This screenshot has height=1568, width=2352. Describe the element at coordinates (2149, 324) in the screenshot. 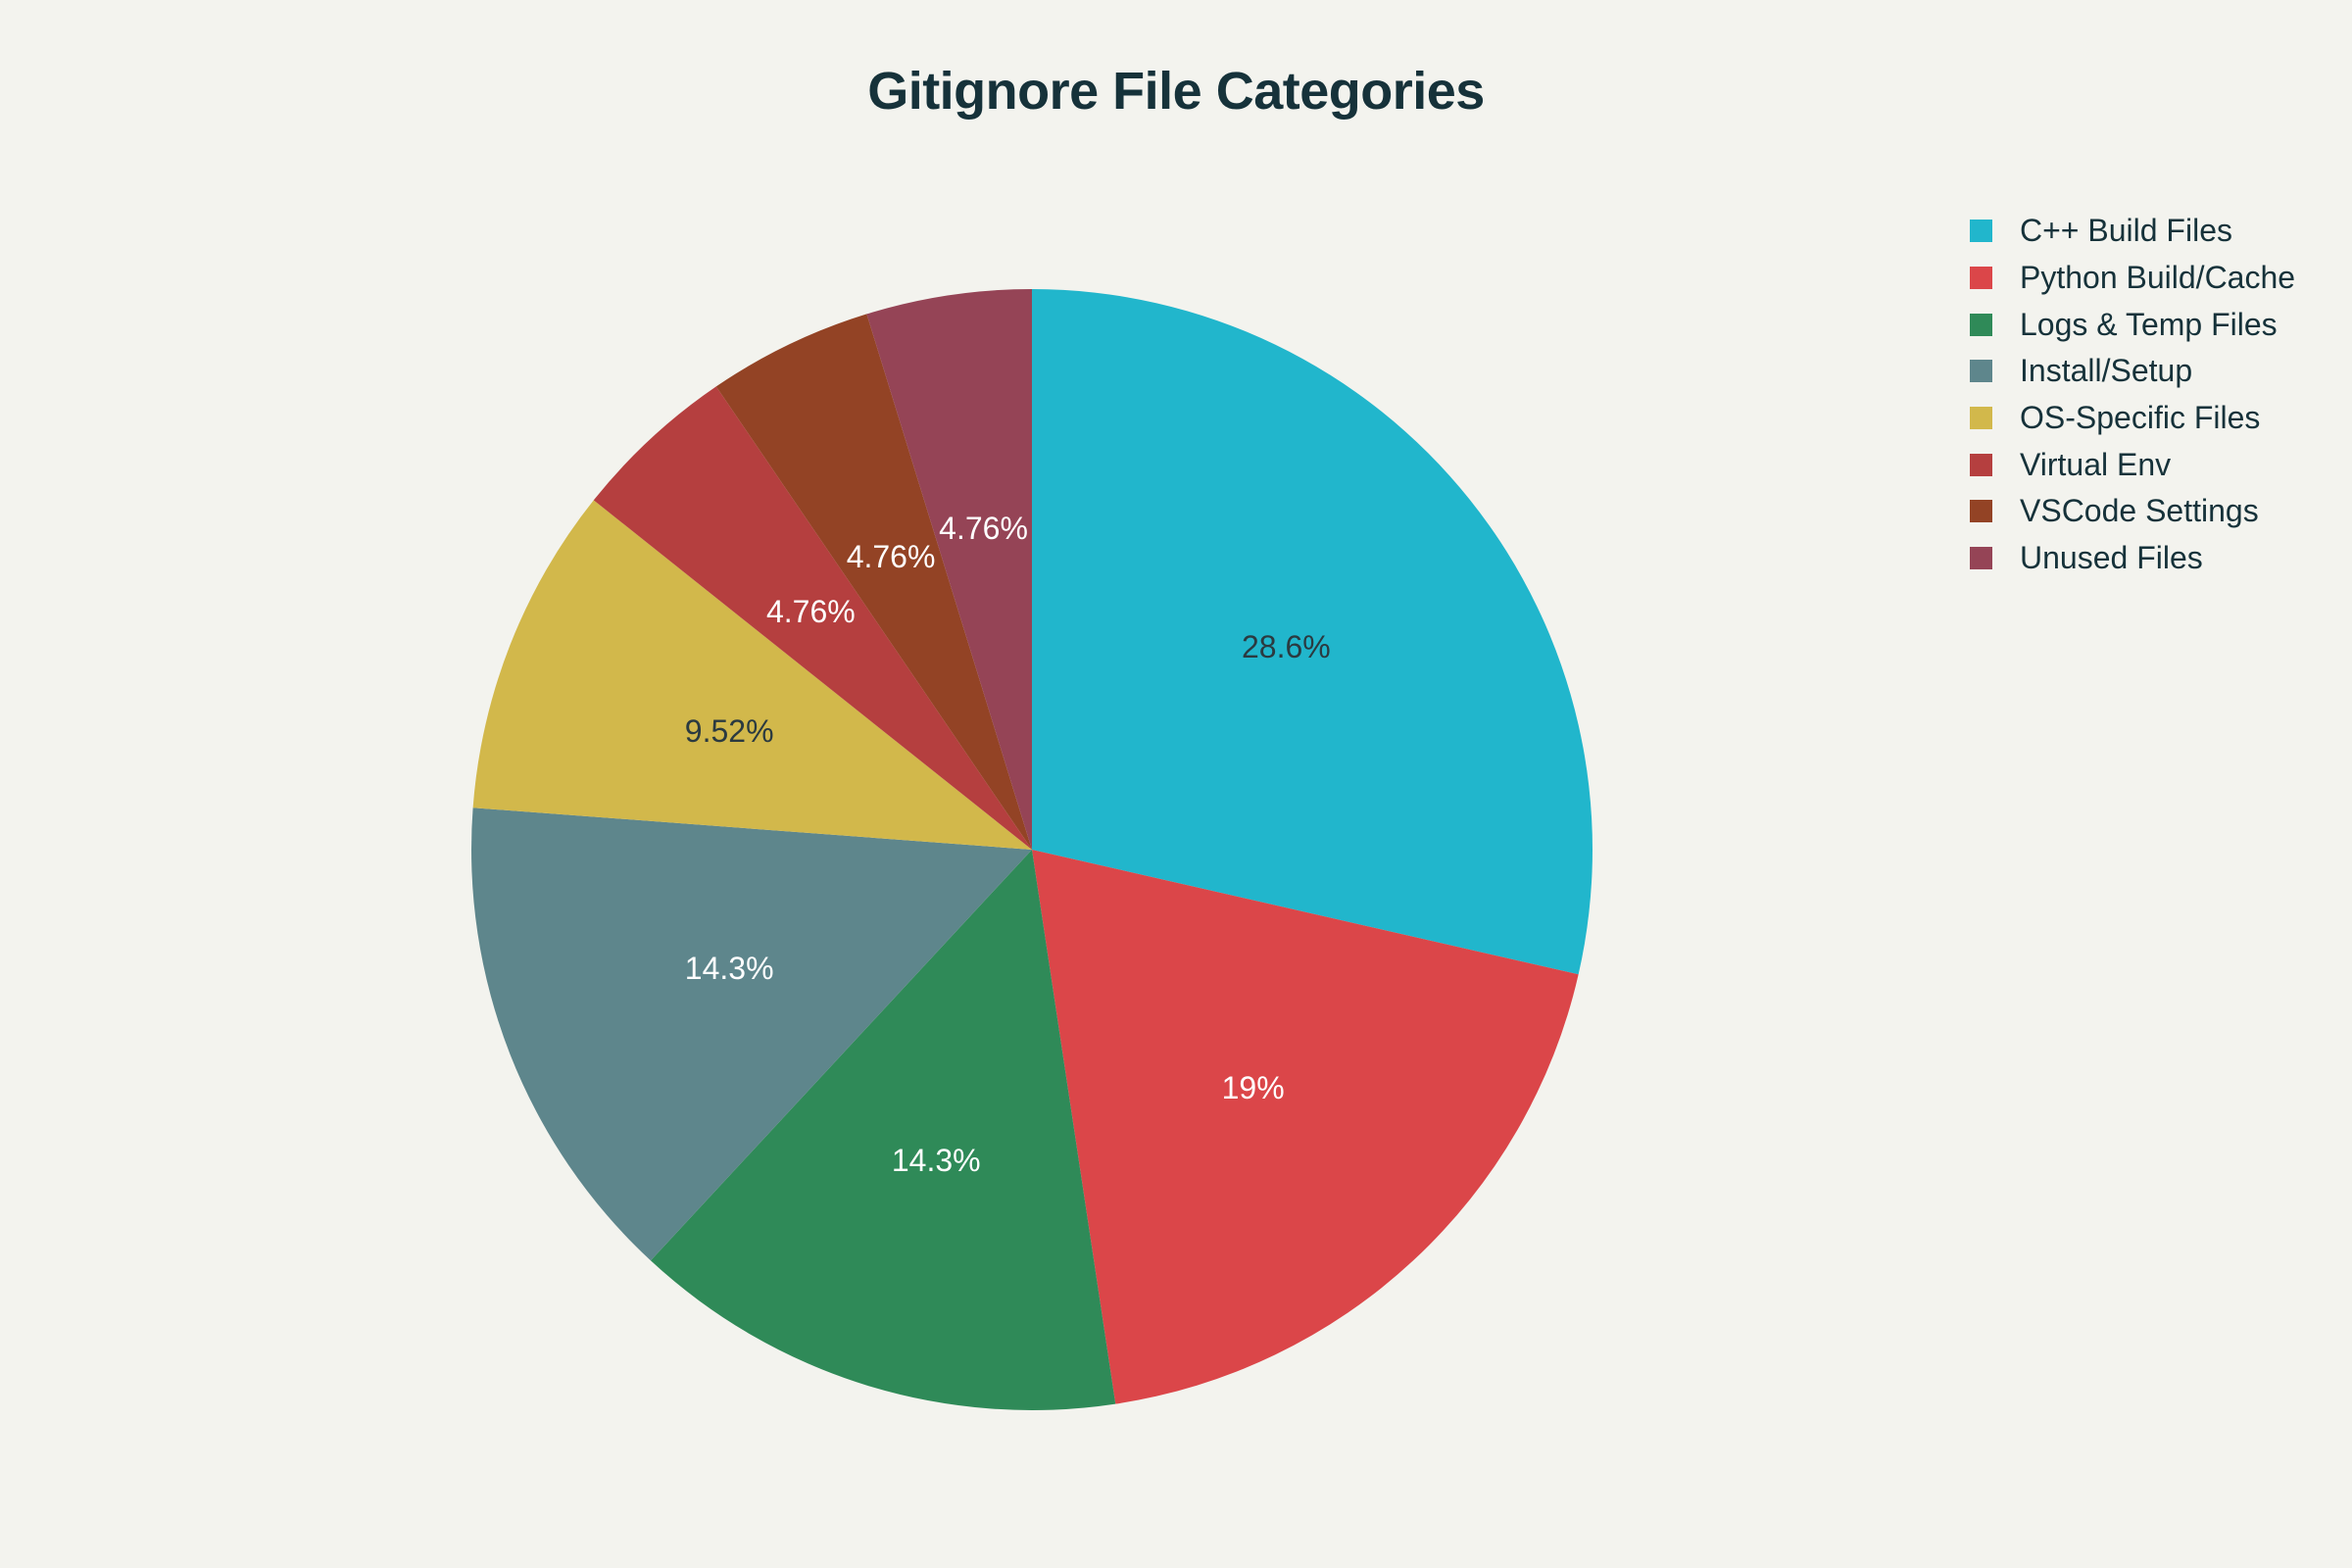

I see `legend-label: Logs & Temp Files` at that location.